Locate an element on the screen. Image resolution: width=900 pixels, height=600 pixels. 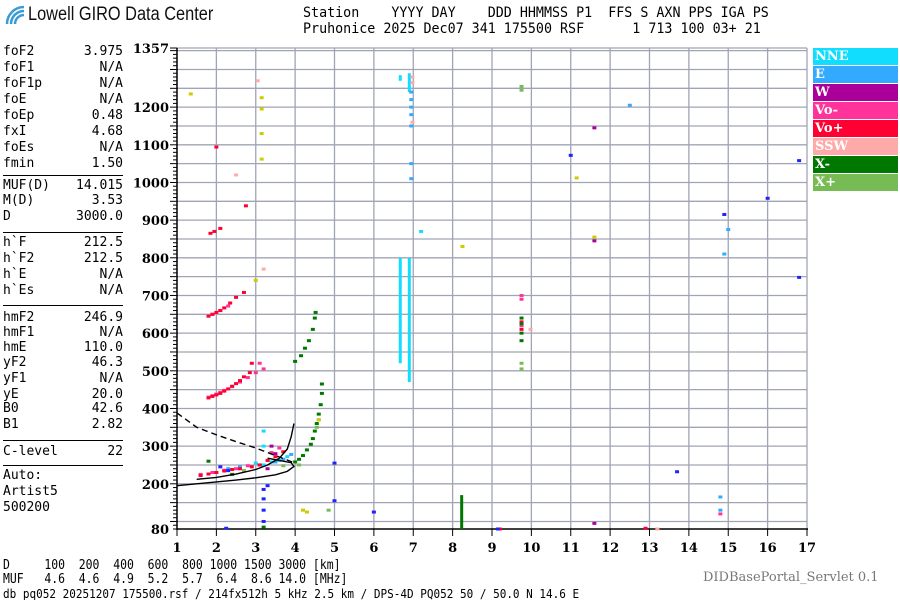
param-key: yF1 is located at coordinates (15, 378).